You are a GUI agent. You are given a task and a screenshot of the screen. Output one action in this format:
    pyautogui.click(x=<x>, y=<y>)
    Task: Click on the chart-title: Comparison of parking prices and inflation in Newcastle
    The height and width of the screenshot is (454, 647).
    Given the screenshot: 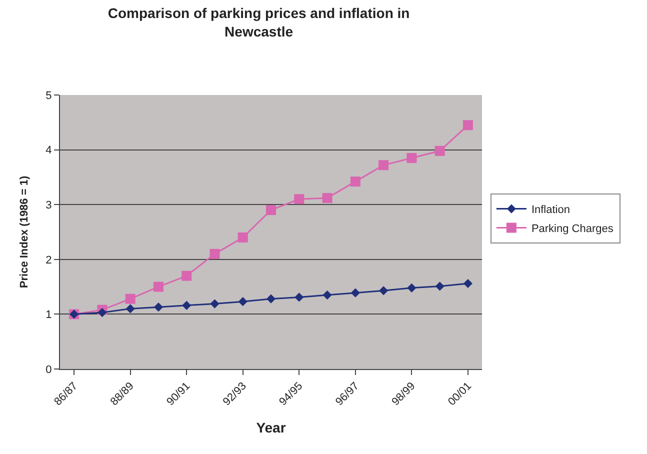 What is the action you would take?
    pyautogui.click(x=259, y=22)
    